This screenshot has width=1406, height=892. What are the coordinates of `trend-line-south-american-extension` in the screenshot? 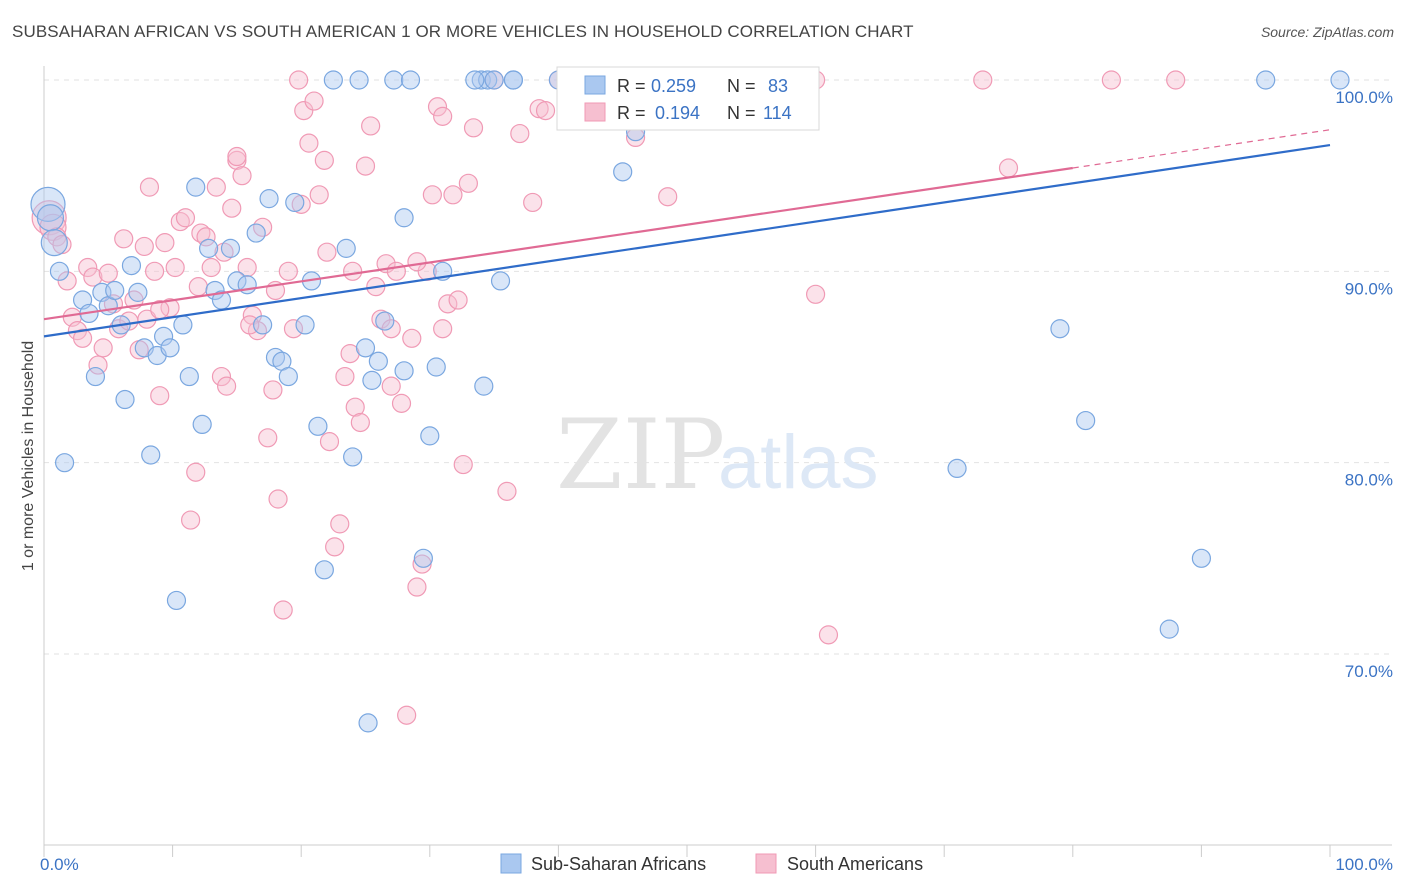 It's located at (1201, 149).